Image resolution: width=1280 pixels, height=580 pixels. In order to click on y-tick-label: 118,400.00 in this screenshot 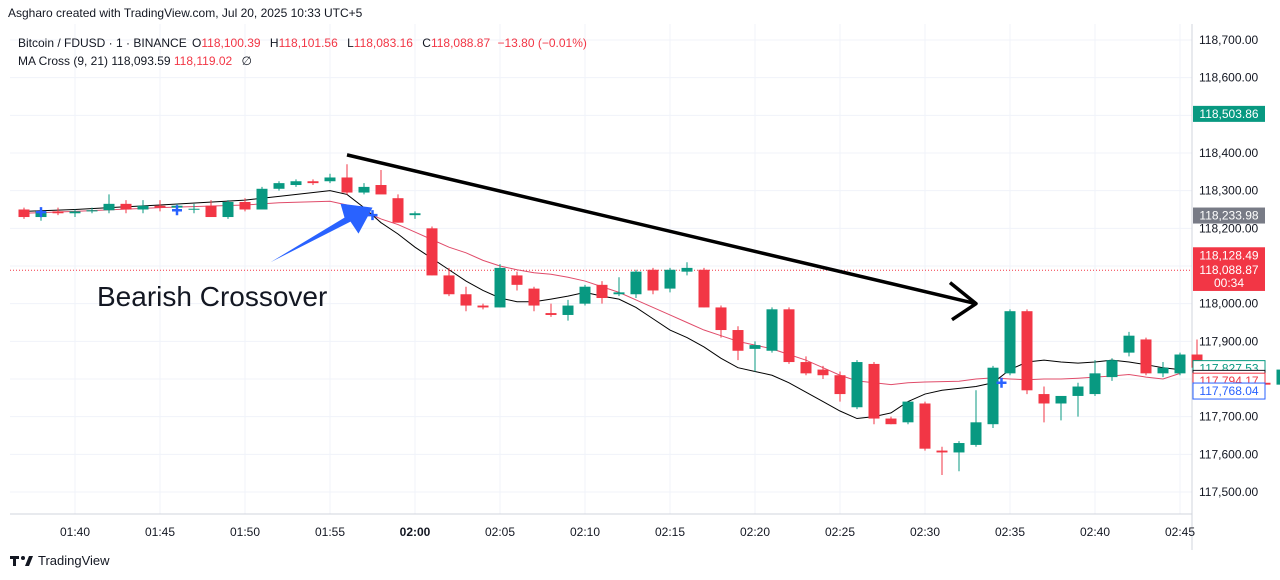, I will do `click(1228, 153)`.